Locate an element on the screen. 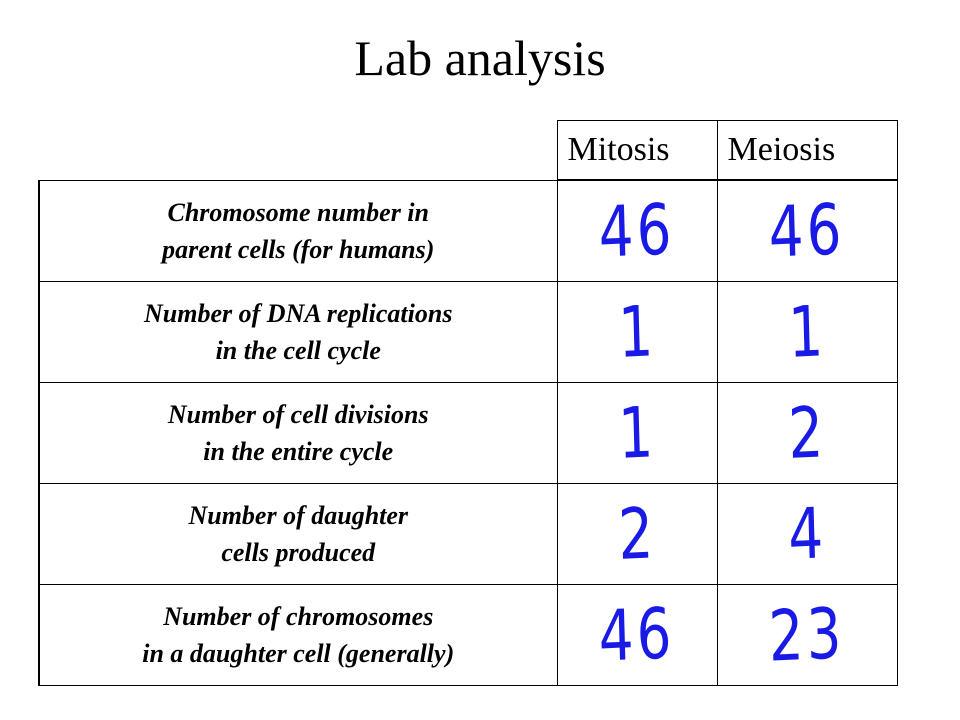  table-header-row: Mitosis Meiosis is located at coordinates (468, 150).